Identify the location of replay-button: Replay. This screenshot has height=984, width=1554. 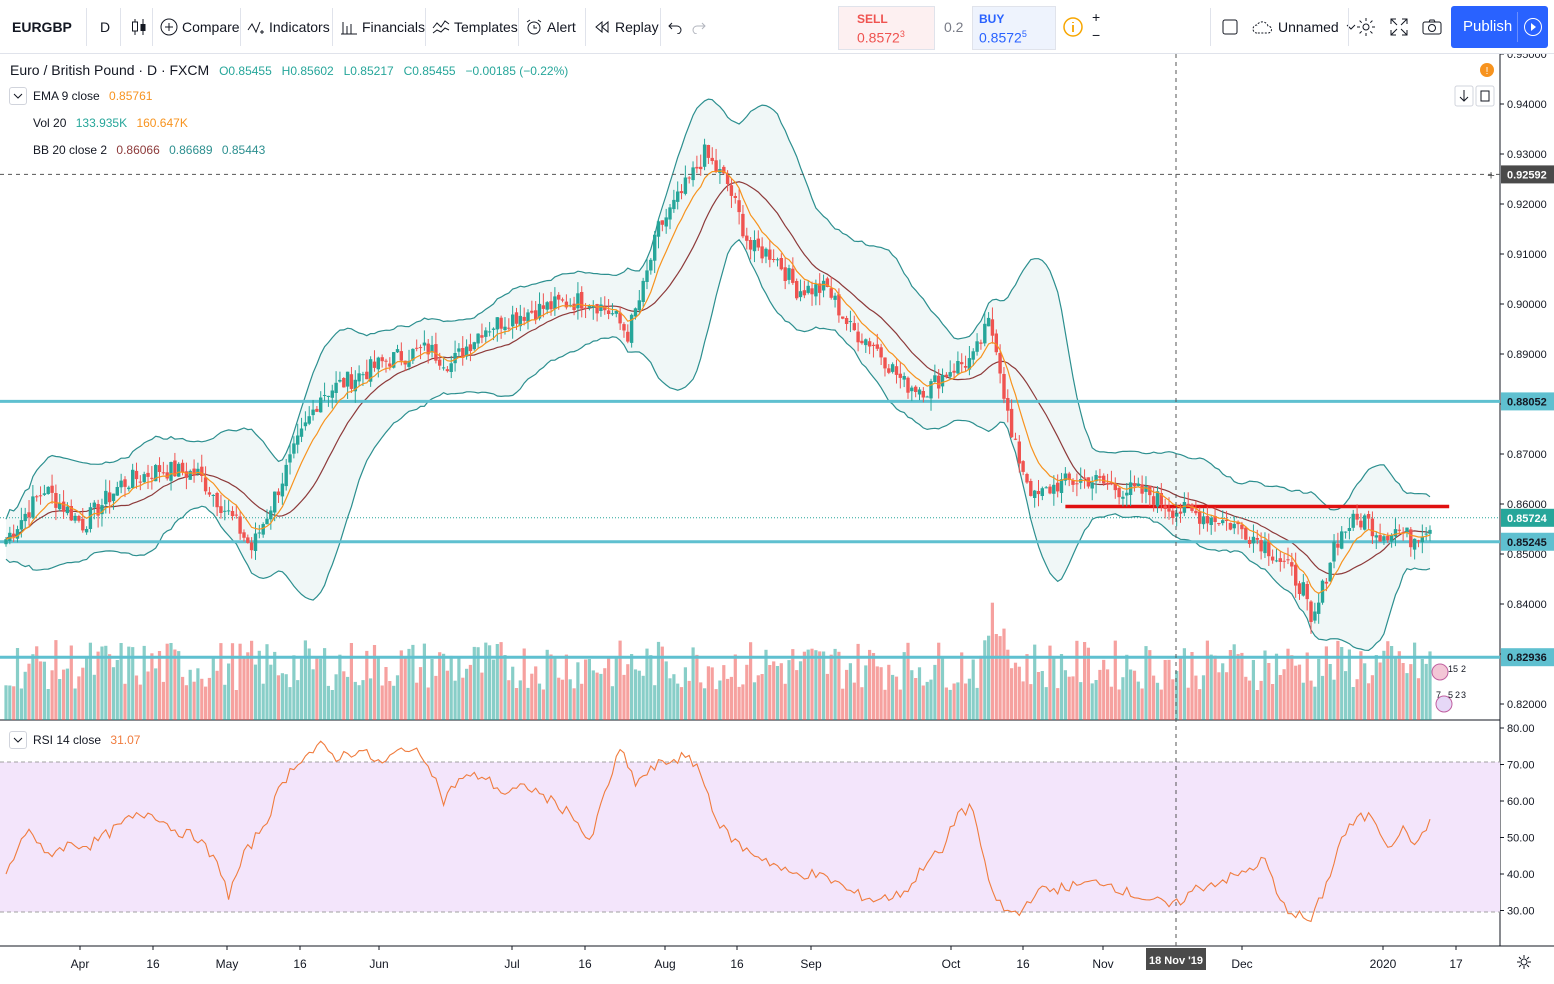
(626, 27).